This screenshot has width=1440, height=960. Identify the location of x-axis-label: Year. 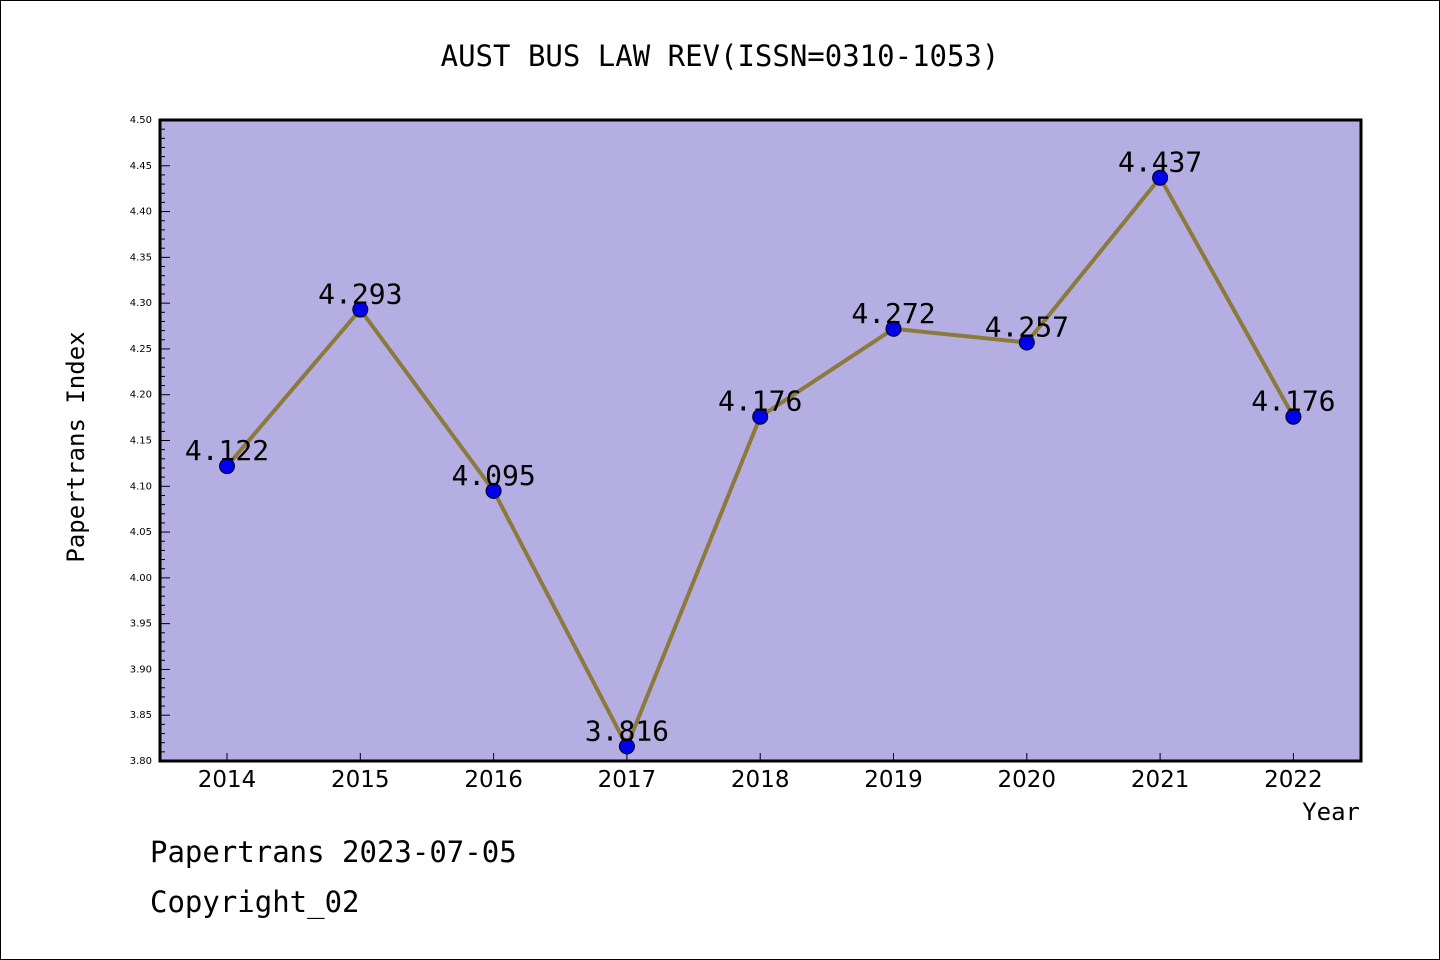
(1331, 812).